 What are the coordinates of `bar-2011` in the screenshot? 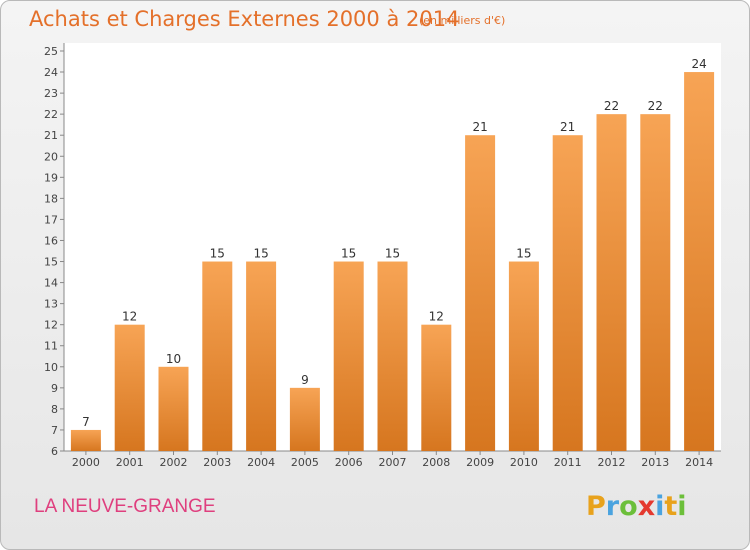 It's located at (567, 293).